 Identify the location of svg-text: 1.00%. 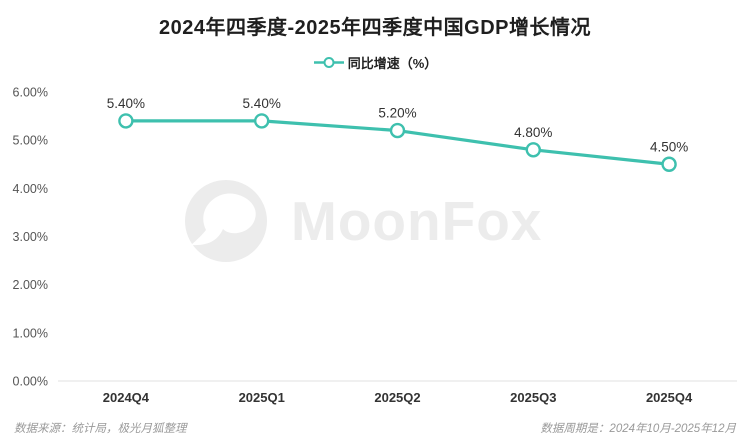
(30, 333).